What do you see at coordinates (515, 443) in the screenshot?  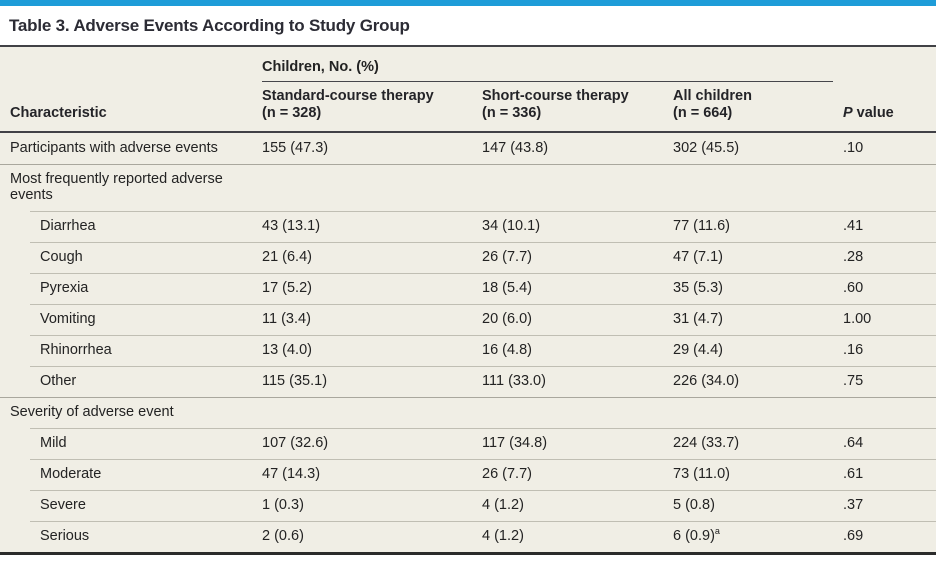 I see `cell-value: 117 (34.8)` at bounding box center [515, 443].